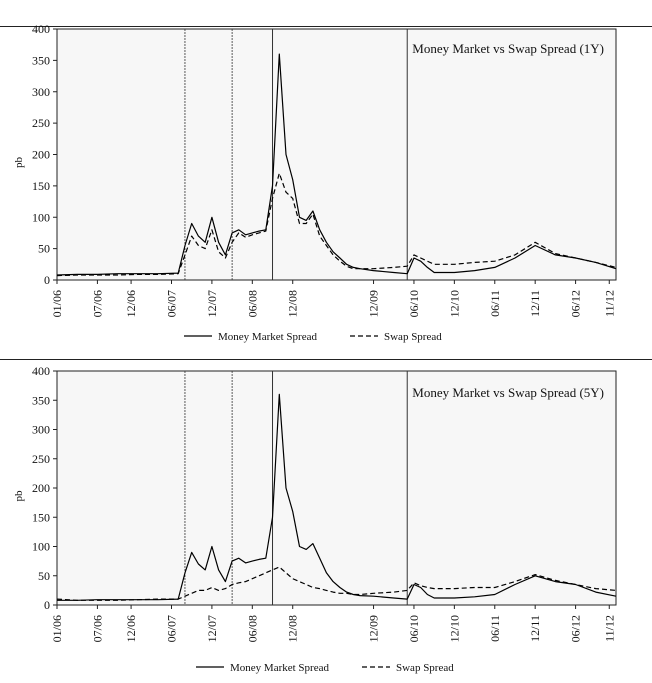 This screenshot has width=652, height=683. Describe the element at coordinates (508, 392) in the screenshot. I see `chart-title: Money Market vs Swap Spread (5Y)` at that location.